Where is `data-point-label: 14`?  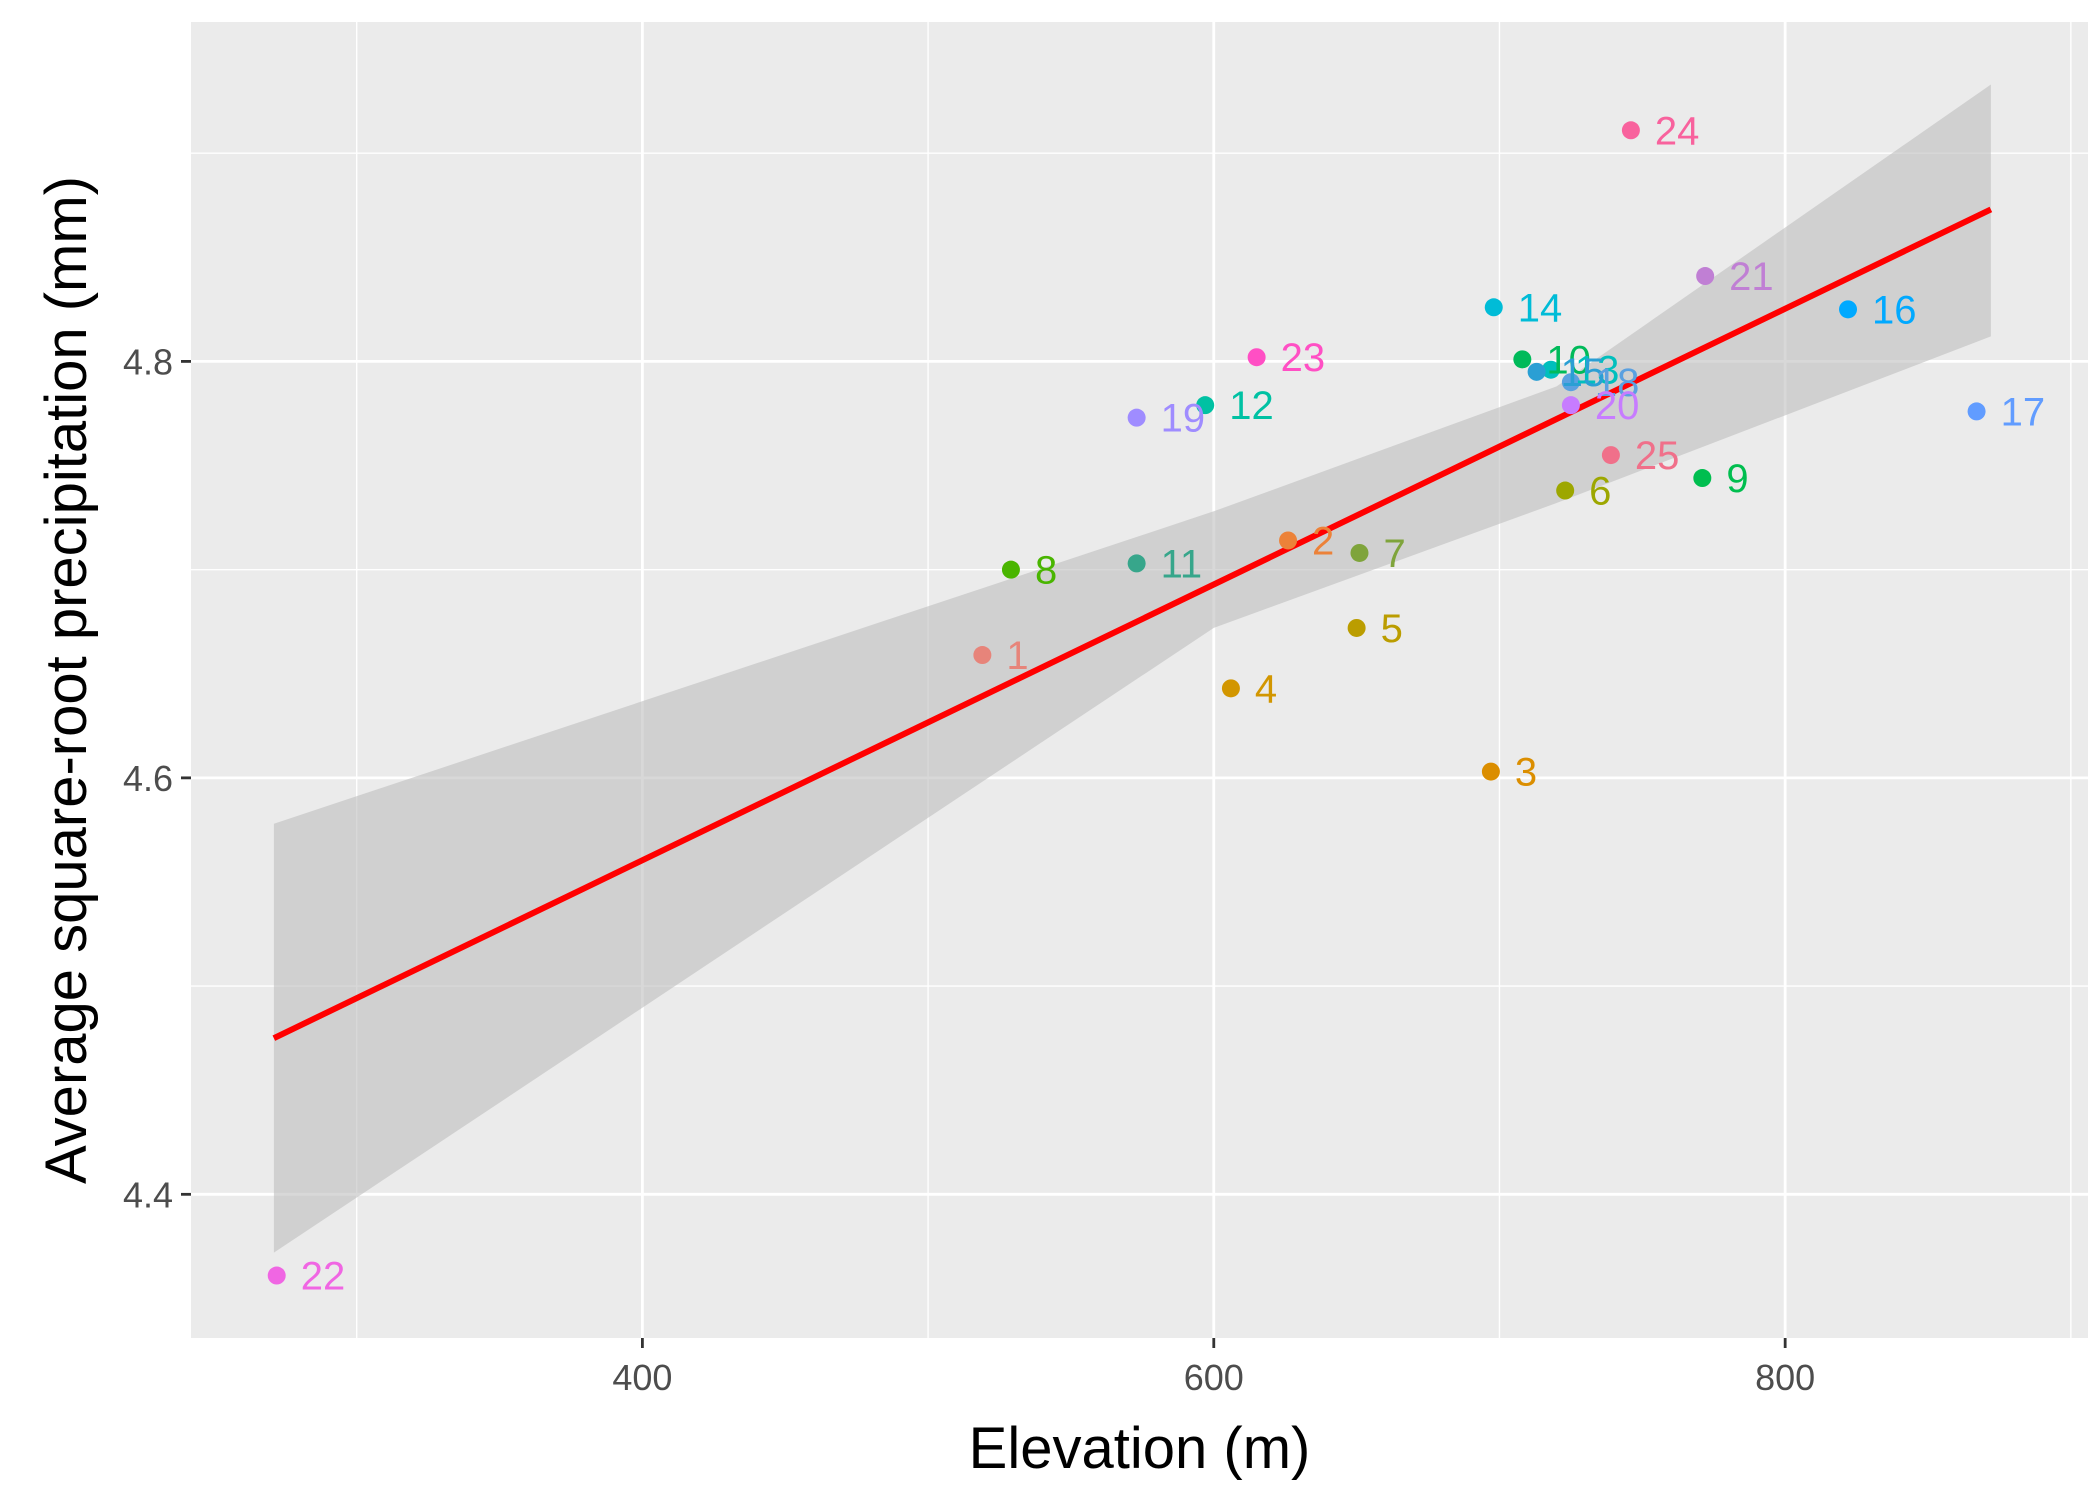
data-point-label: 14 is located at coordinates (1540, 308).